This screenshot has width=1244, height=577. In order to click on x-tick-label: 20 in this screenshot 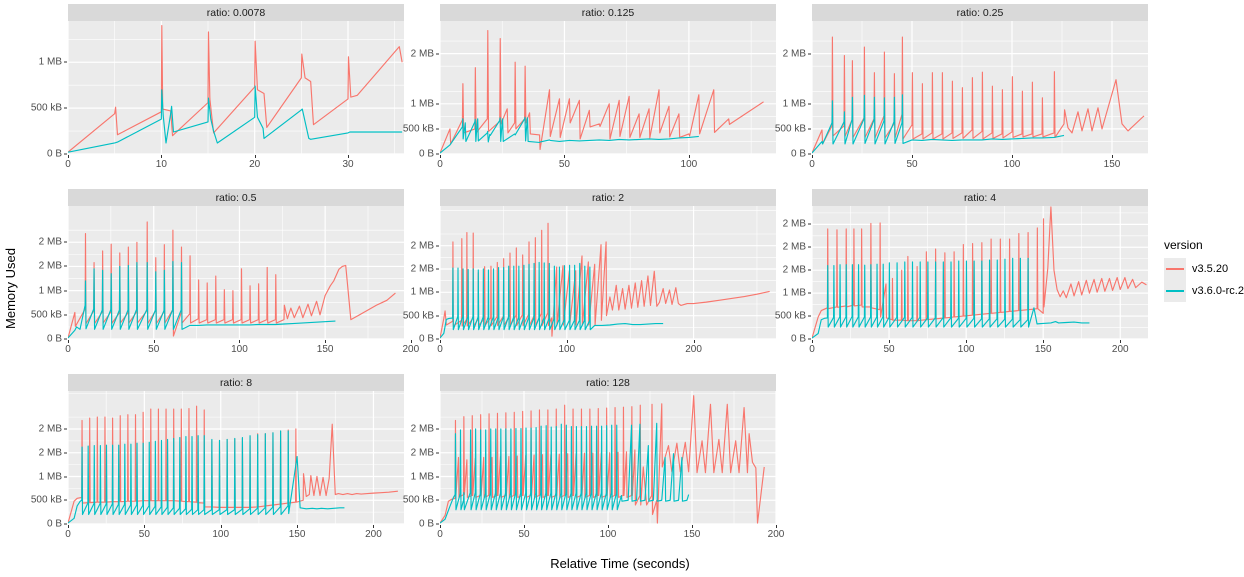, I will do `click(255, 164)`.